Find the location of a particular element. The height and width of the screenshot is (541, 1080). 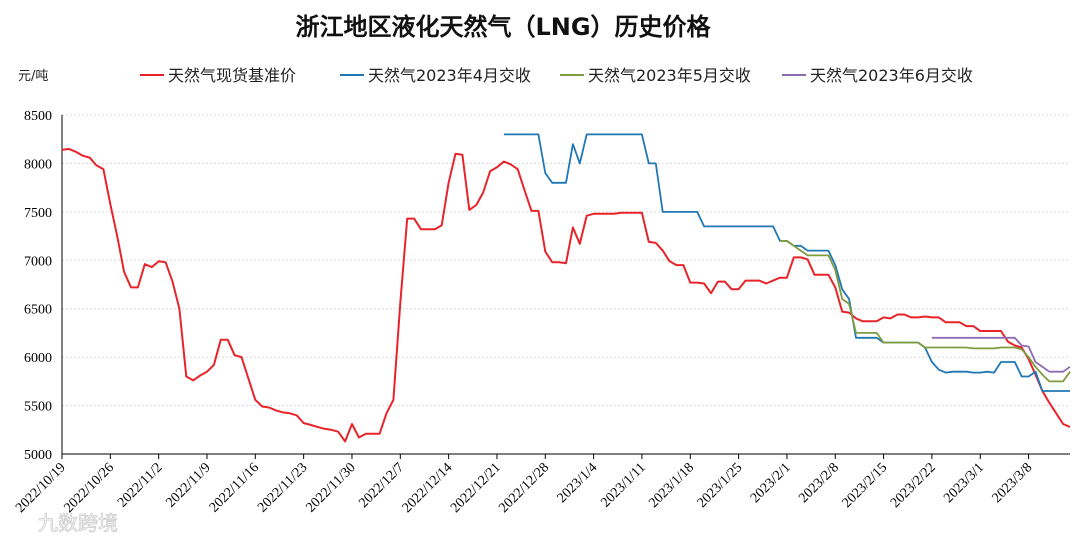

y-tick-label: 6000 is located at coordinates (38, 358).